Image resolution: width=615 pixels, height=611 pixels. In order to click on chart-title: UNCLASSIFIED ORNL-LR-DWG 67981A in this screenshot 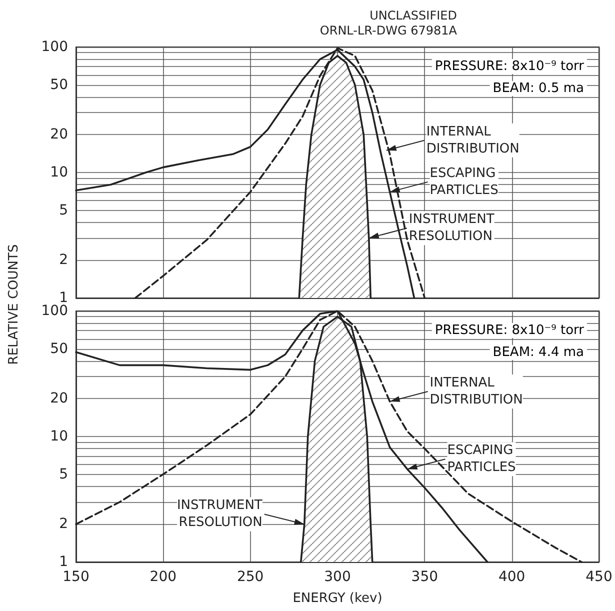, I will do `click(389, 23)`.